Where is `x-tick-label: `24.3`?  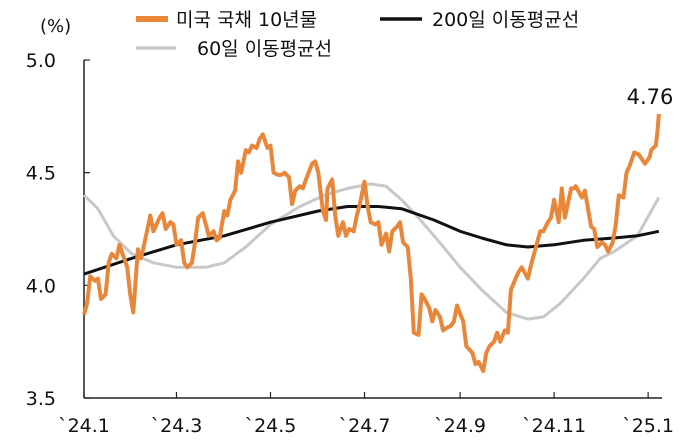 x-tick-label: `24.3 is located at coordinates (177, 426).